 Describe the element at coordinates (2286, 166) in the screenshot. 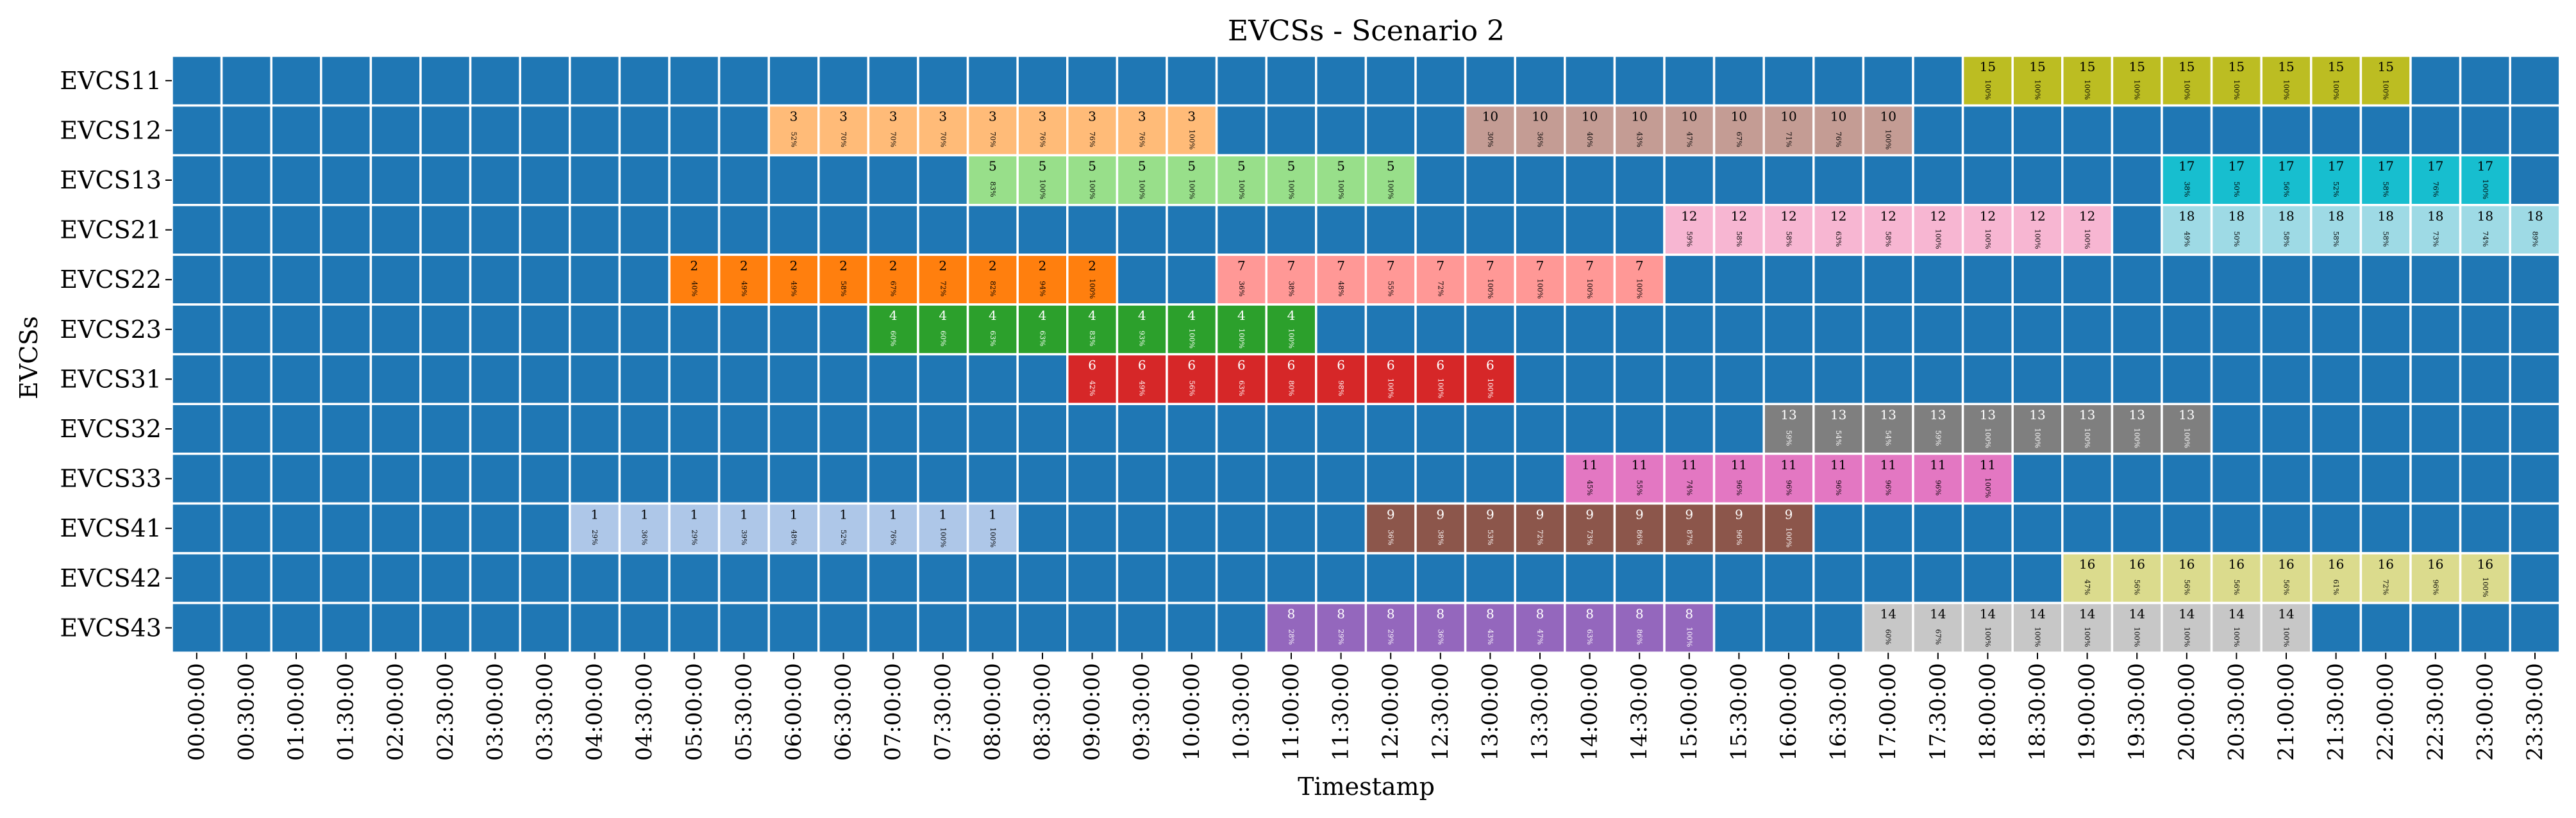

I see `cell-ev-label: 17` at that location.